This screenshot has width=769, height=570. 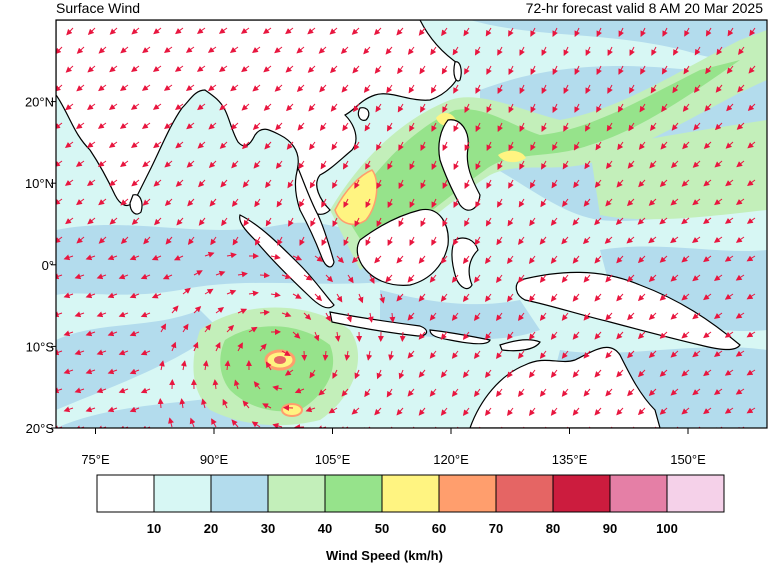 What do you see at coordinates (48, 265) in the screenshot?
I see `y-tick-label: 0°` at bounding box center [48, 265].